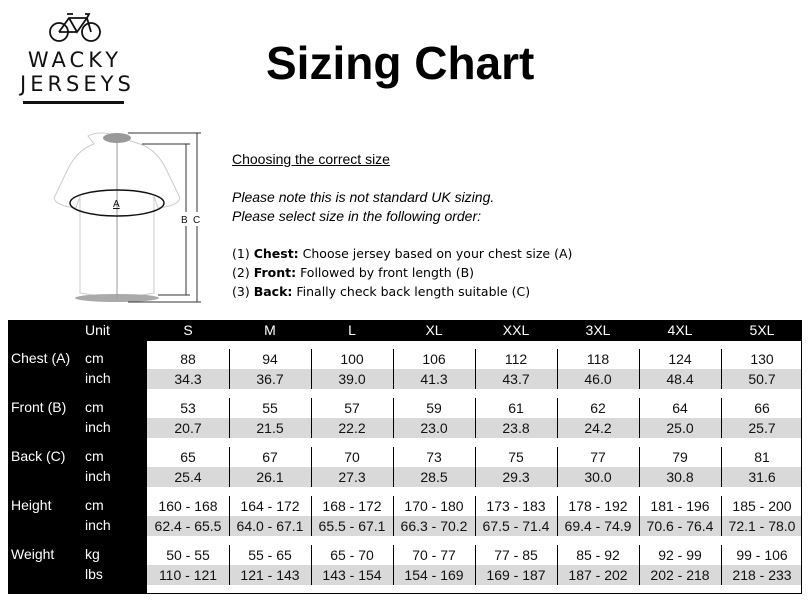 This screenshot has height=602, width=811. What do you see at coordinates (680, 575) in the screenshot?
I see `table-cell: 202 - 218` at bounding box center [680, 575].